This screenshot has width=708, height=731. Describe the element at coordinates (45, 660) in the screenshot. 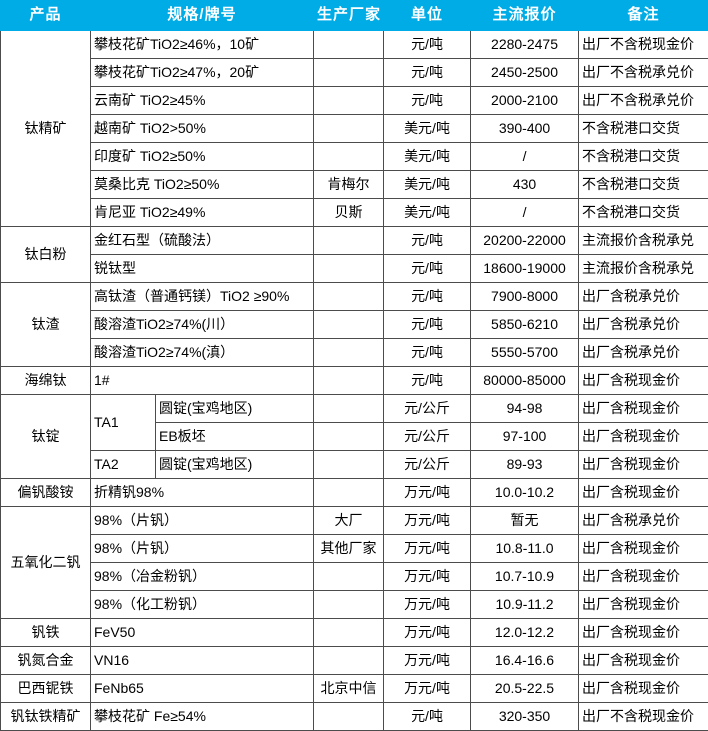

I see `product-category-cell: 钒氮合金` at that location.